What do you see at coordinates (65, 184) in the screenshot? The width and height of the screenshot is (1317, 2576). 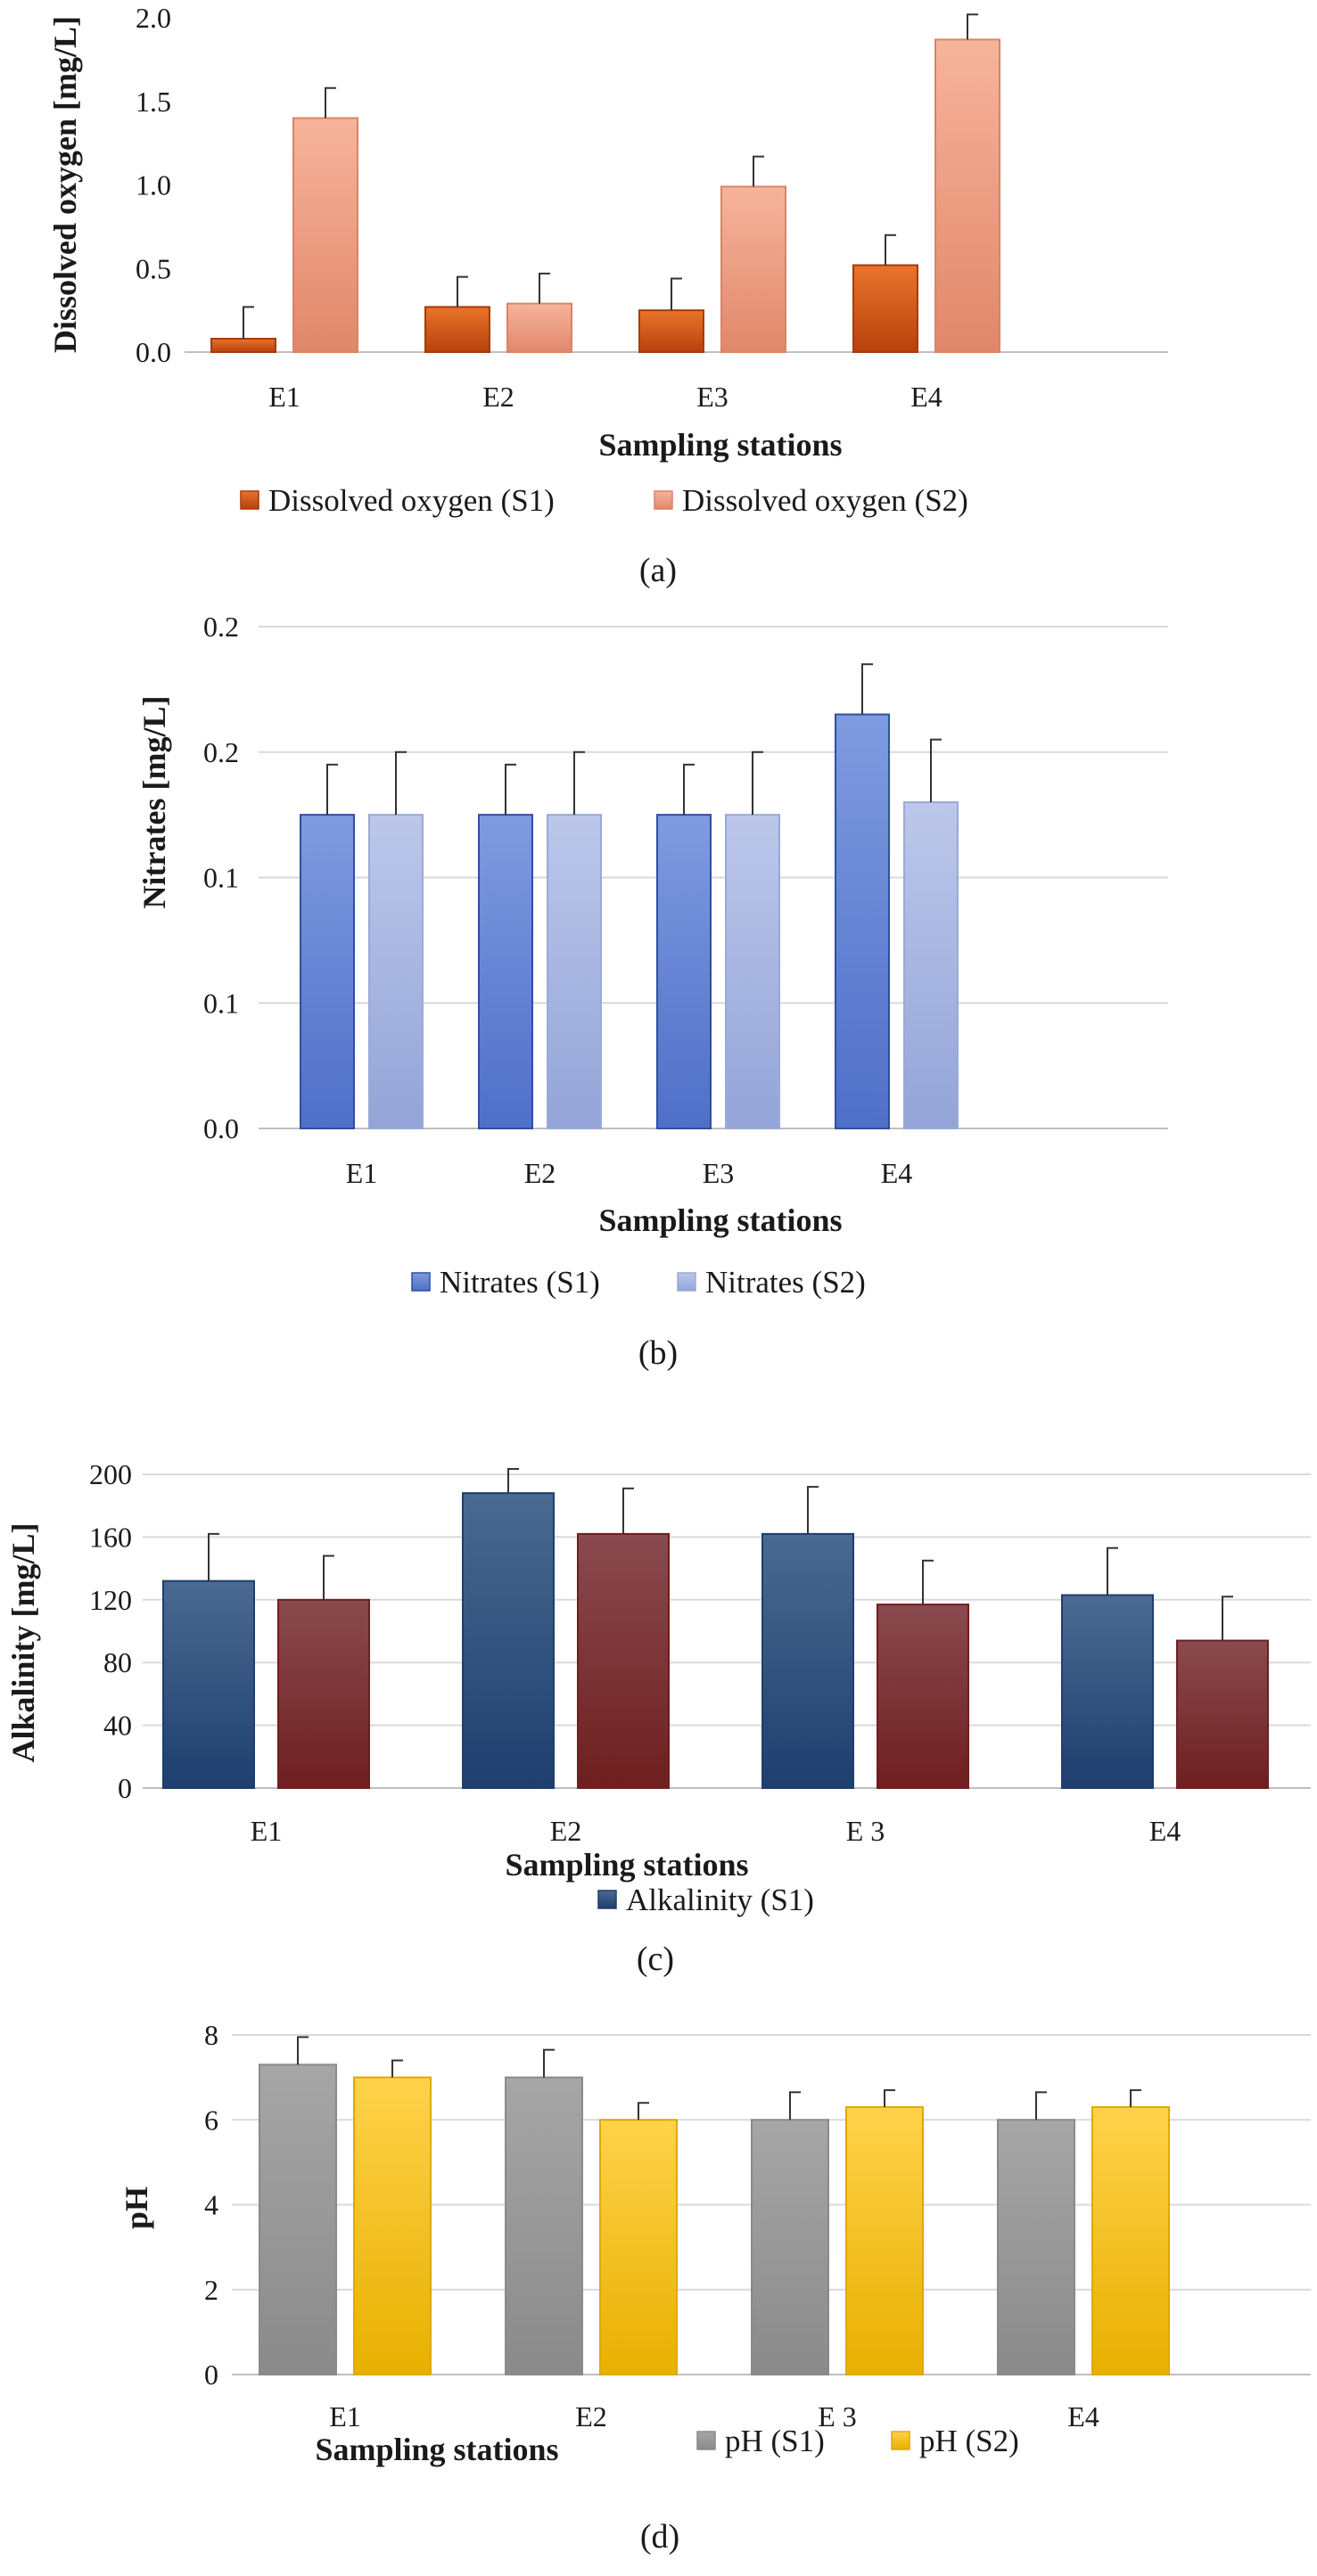 I see `y-axis-title: Dissolved oxygen [mg/L]` at bounding box center [65, 184].